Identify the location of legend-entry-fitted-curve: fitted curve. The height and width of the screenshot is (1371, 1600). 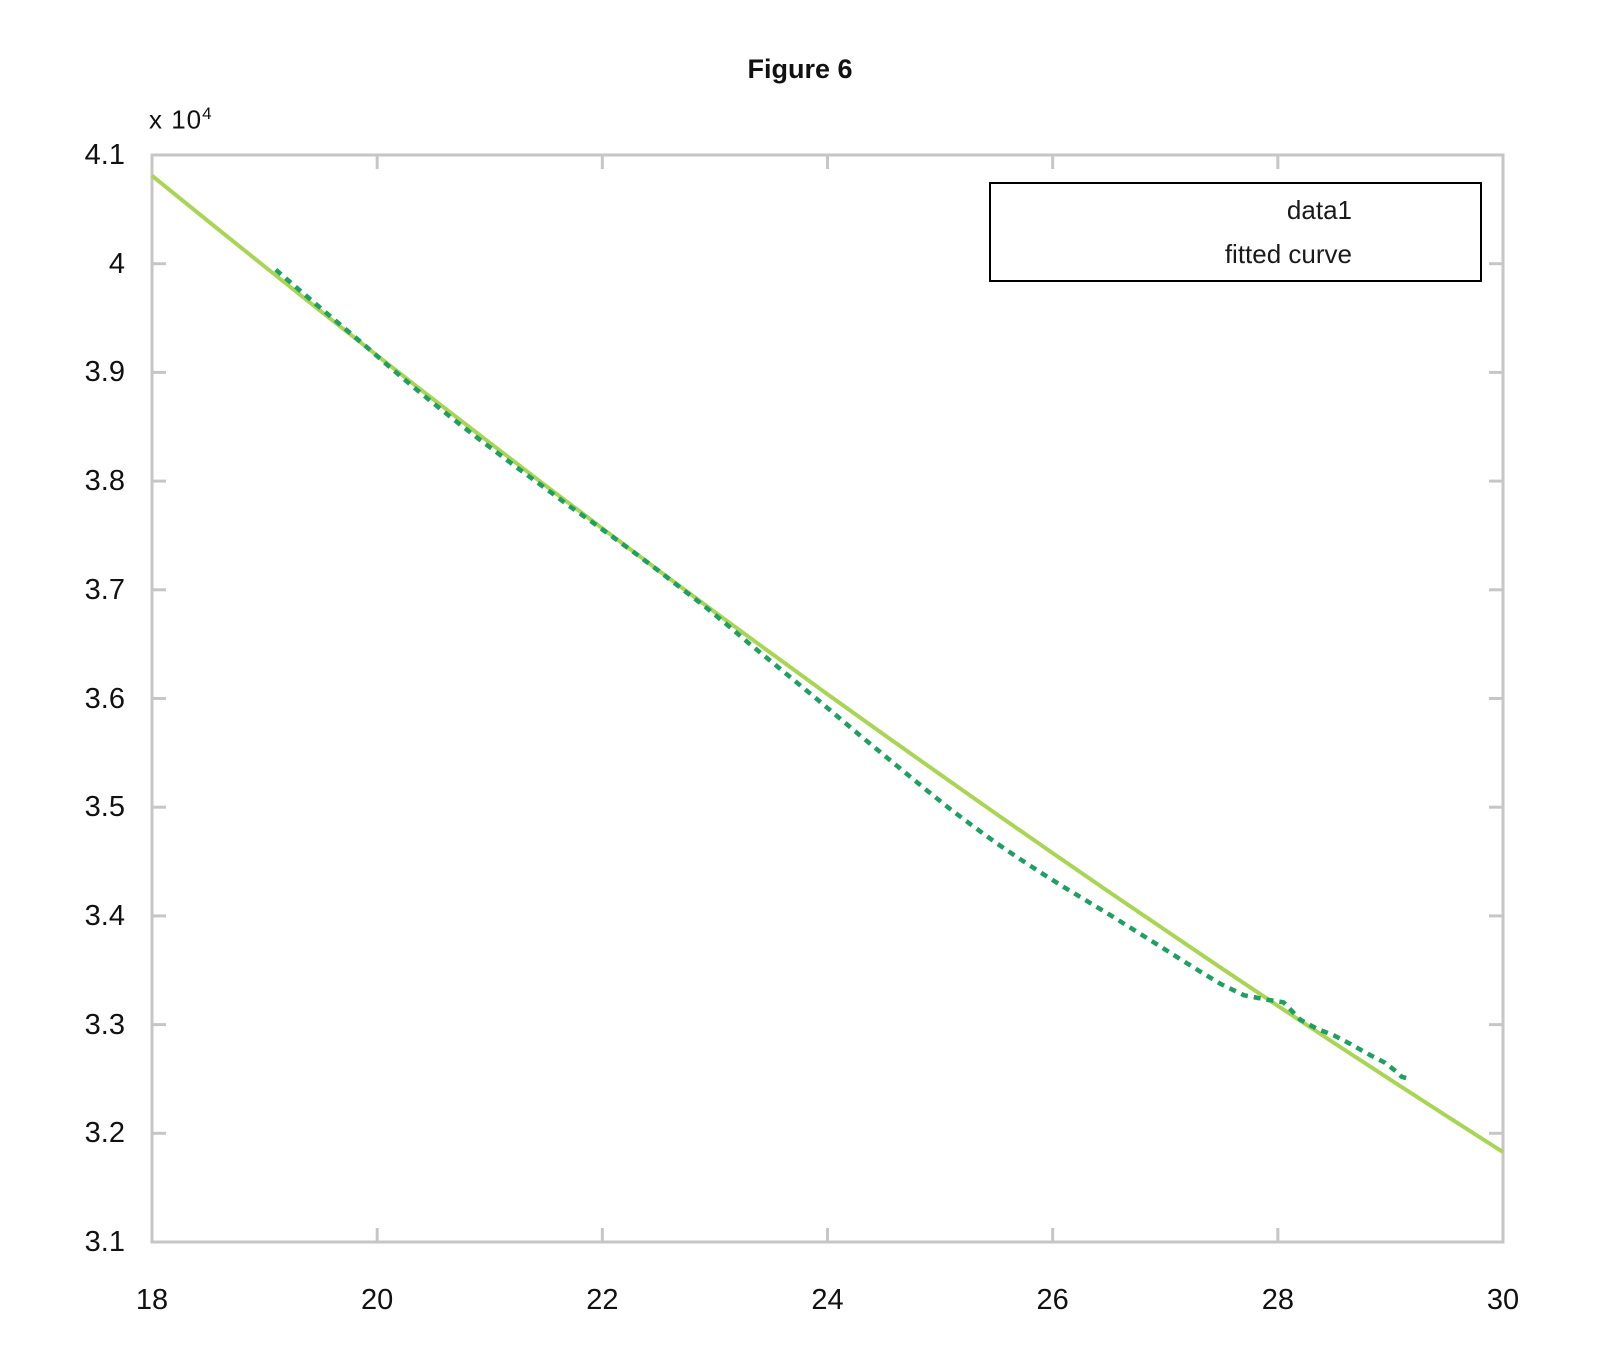
(1288, 254).